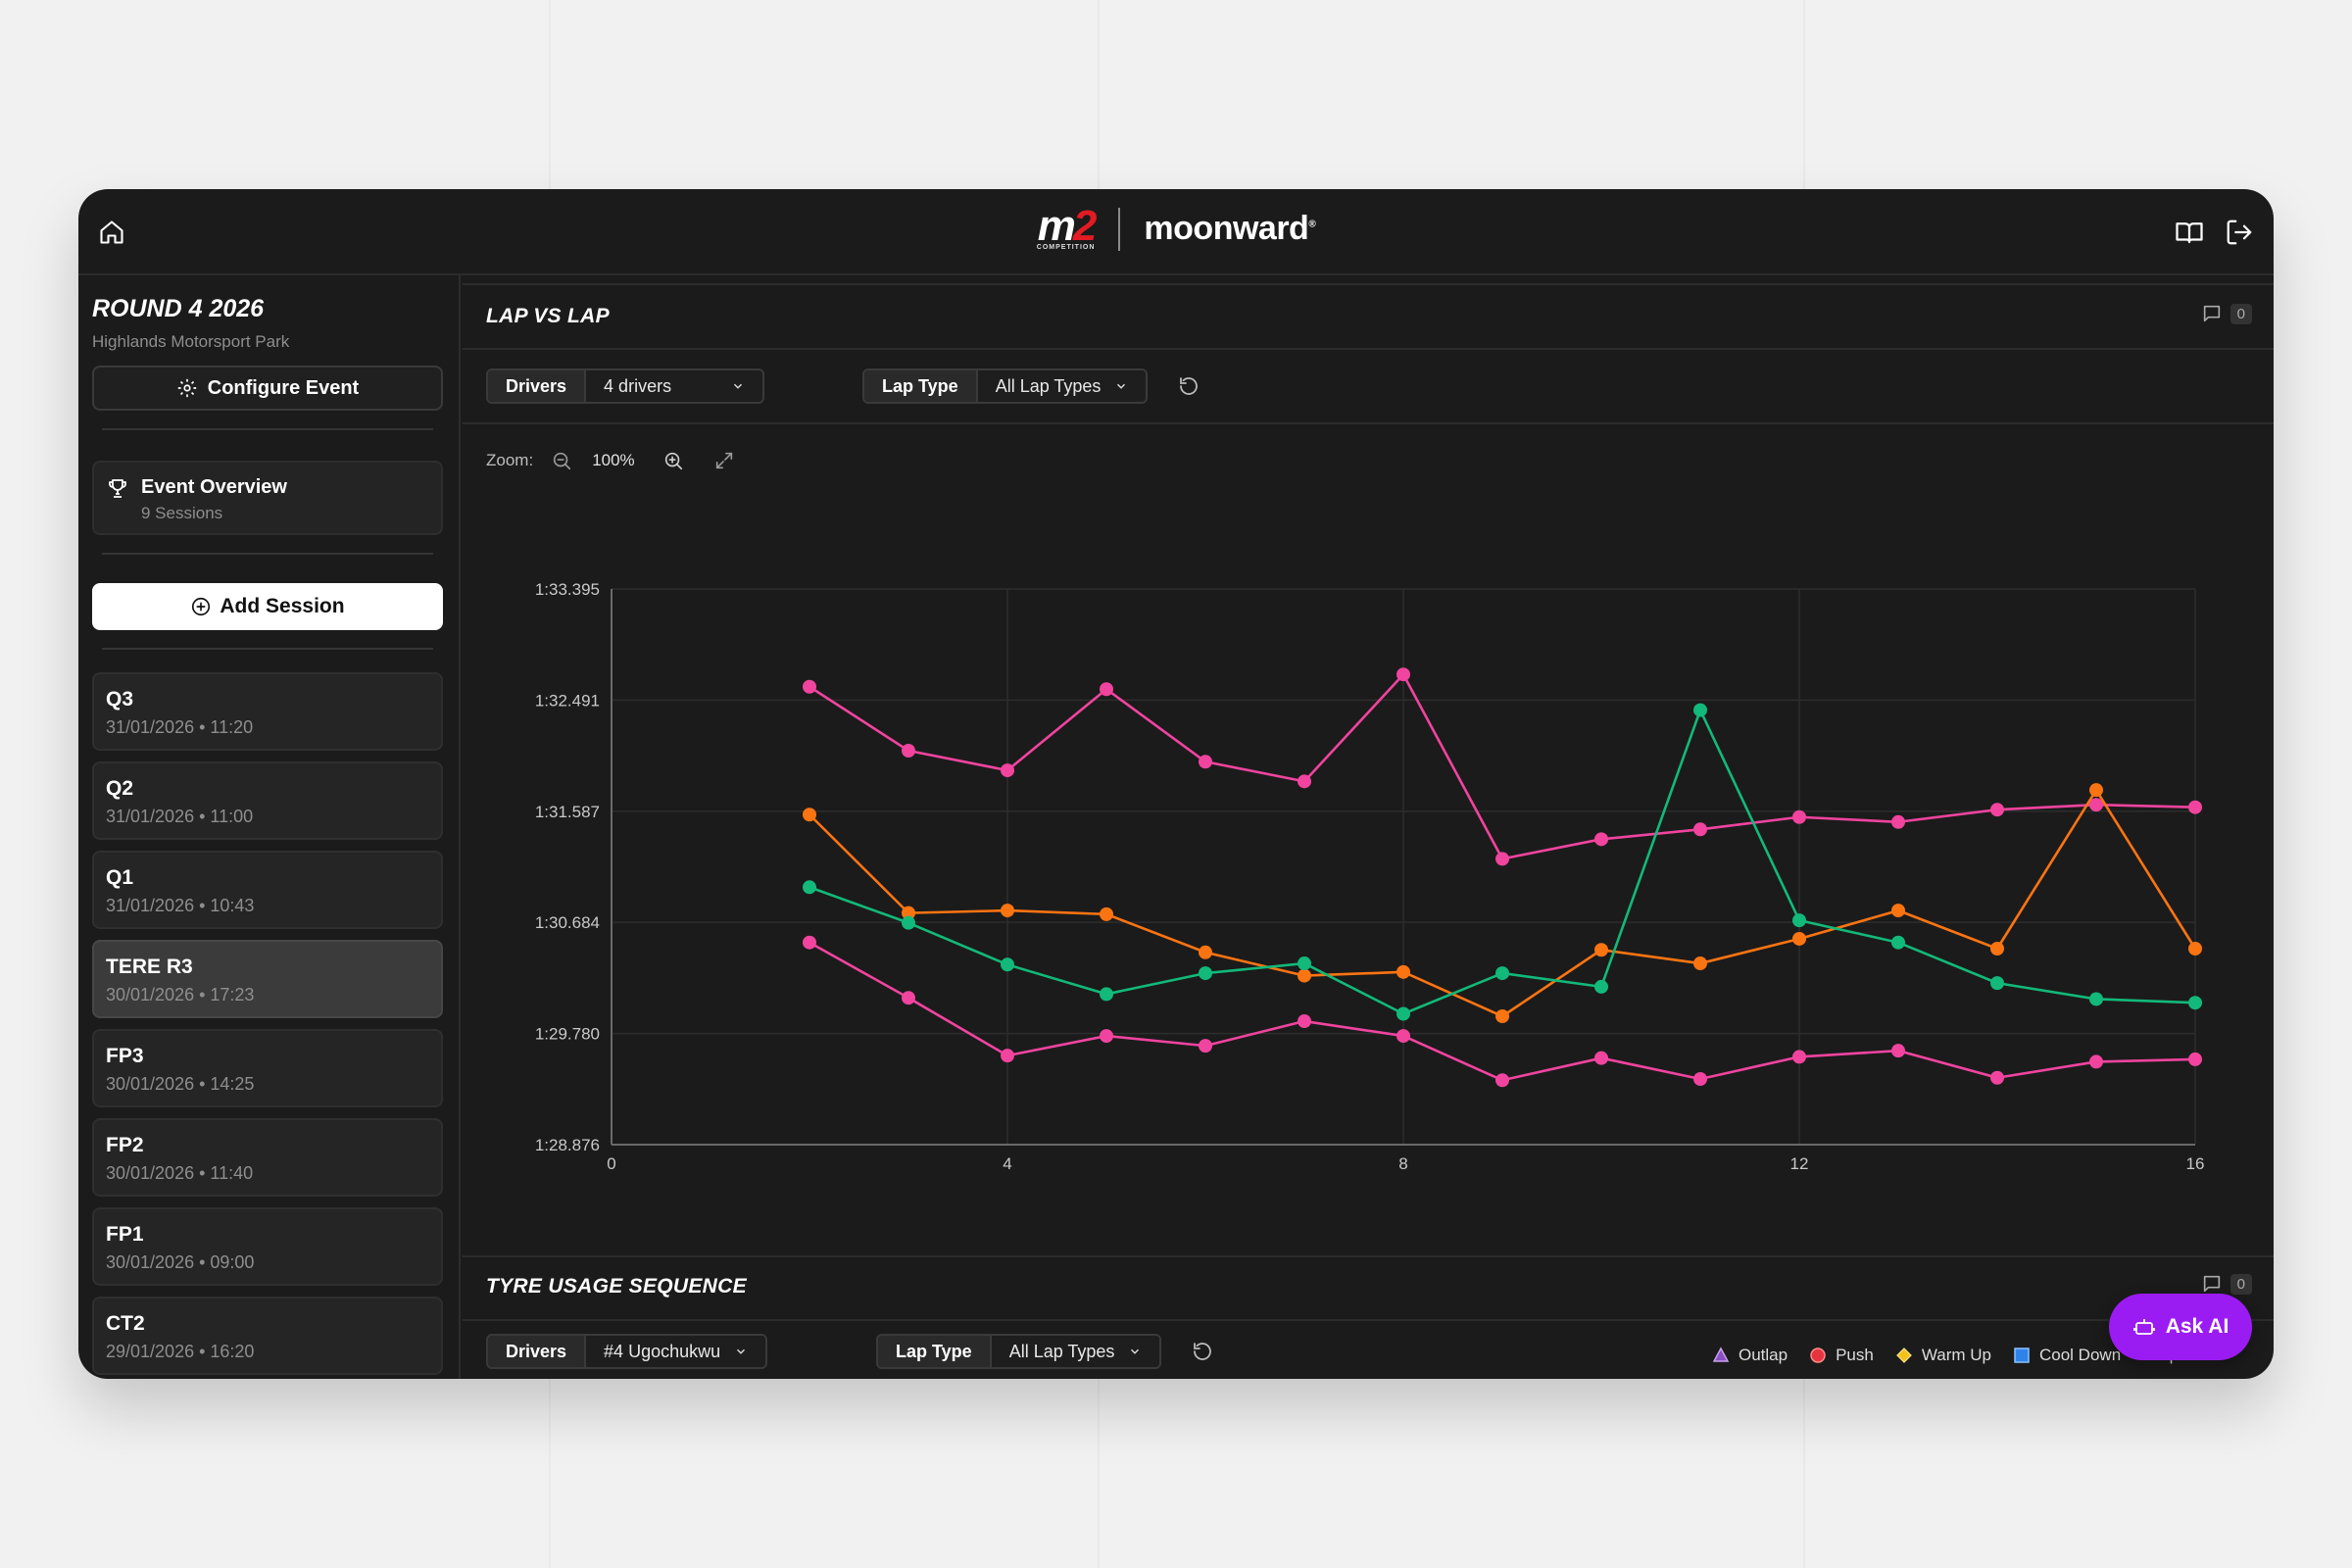  Describe the element at coordinates (673, 460) in the screenshot. I see `zoom-in-icon` at that location.